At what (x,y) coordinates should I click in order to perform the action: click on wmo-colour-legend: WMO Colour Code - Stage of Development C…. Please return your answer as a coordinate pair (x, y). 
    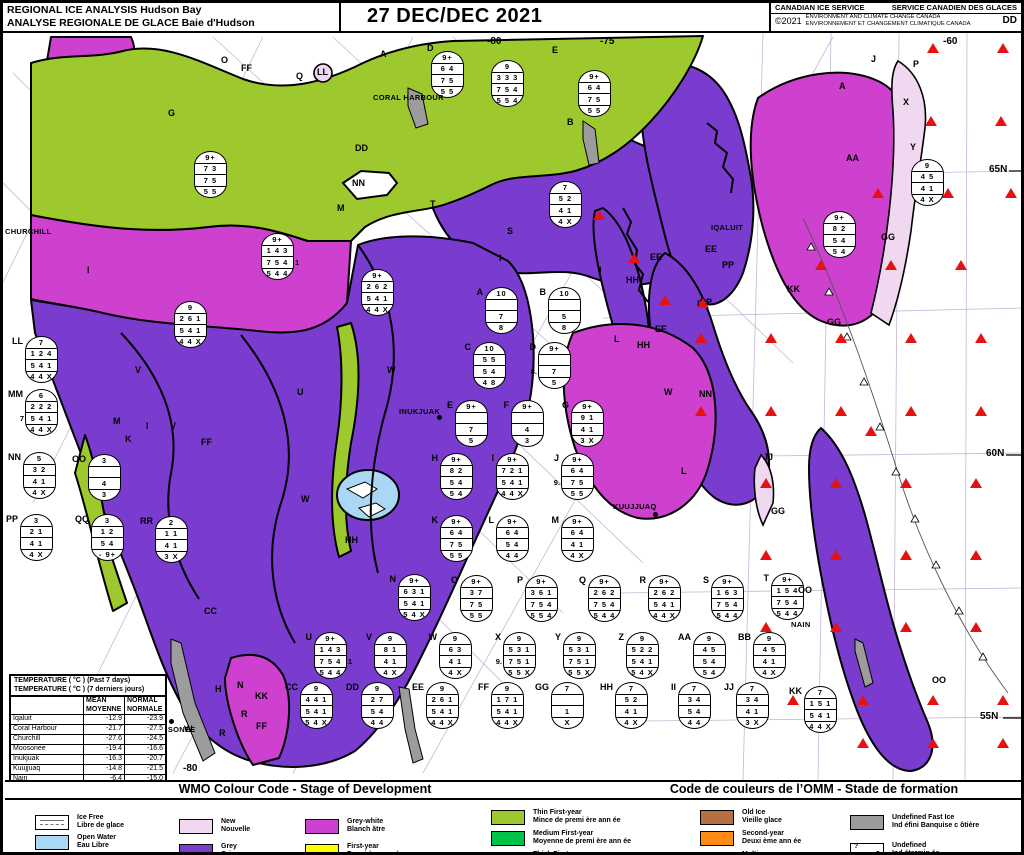
    Looking at the image, I should click on (513, 817).